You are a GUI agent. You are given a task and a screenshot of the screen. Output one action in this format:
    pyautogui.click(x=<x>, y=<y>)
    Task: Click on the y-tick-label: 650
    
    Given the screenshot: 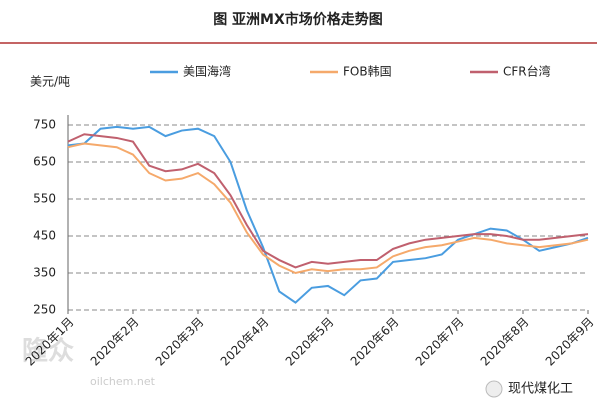 What is the action you would take?
    pyautogui.click(x=44, y=162)
    